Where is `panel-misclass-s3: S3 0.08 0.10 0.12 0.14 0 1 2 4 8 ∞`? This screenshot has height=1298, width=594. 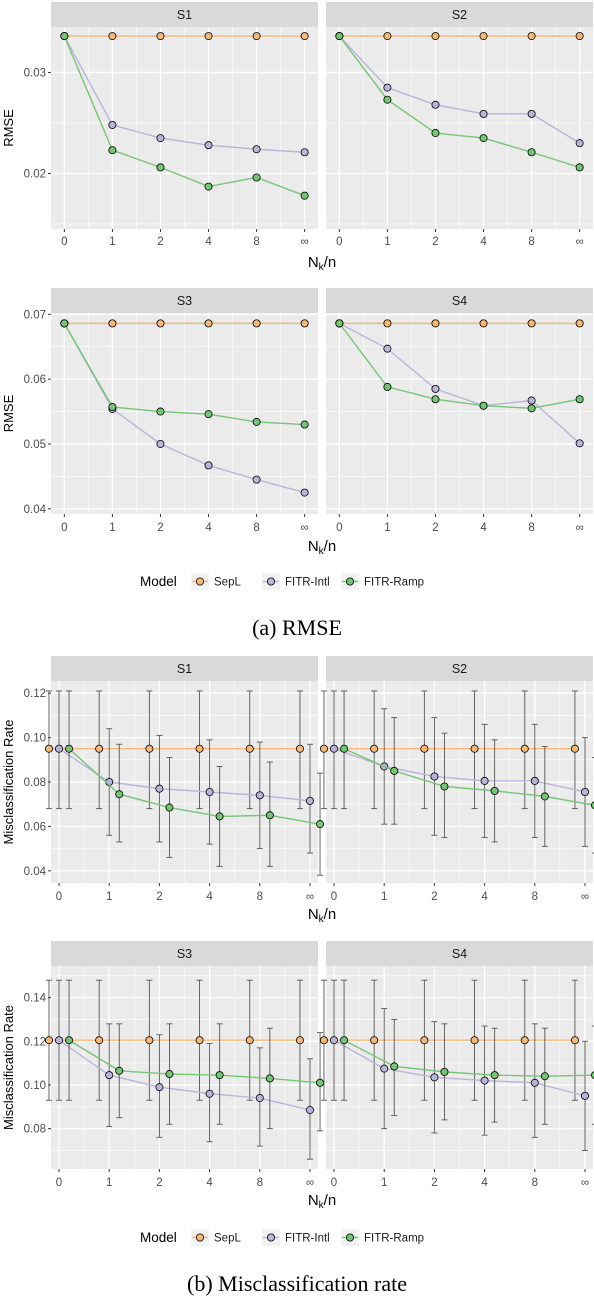
panel-misclass-s3: S3 0.08 0.10 0.12 0.14 0 1 2 4 8 ∞ is located at coordinates (174, 1065).